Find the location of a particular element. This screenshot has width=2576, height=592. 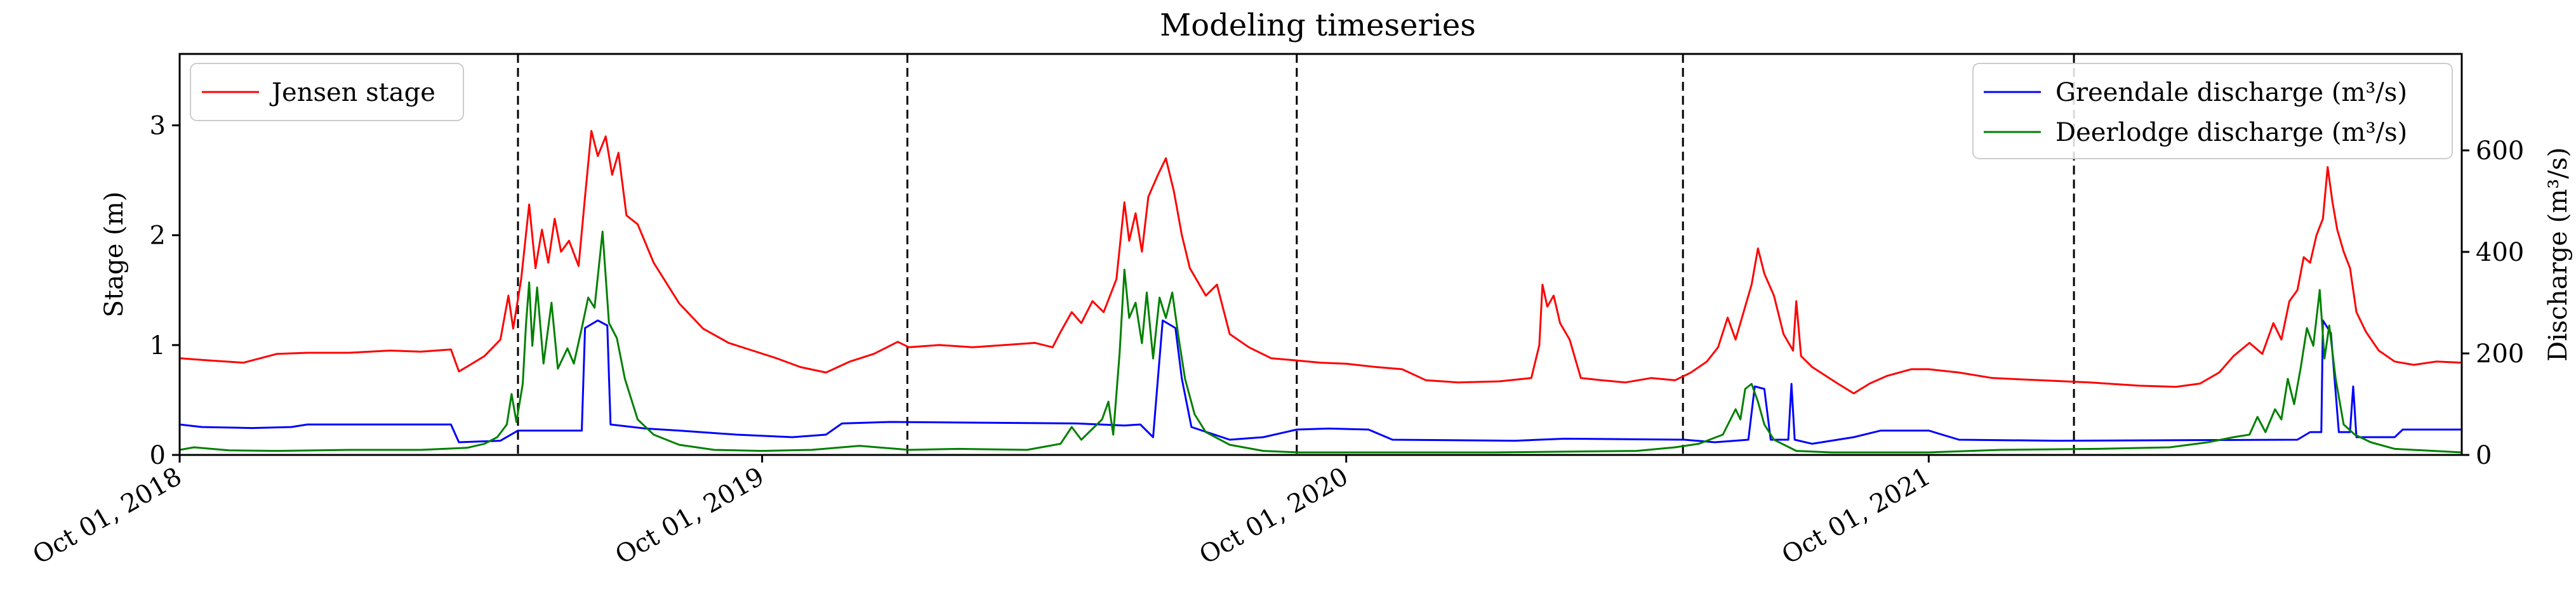

right-tick-label-3: 600 is located at coordinates (2500, 151).